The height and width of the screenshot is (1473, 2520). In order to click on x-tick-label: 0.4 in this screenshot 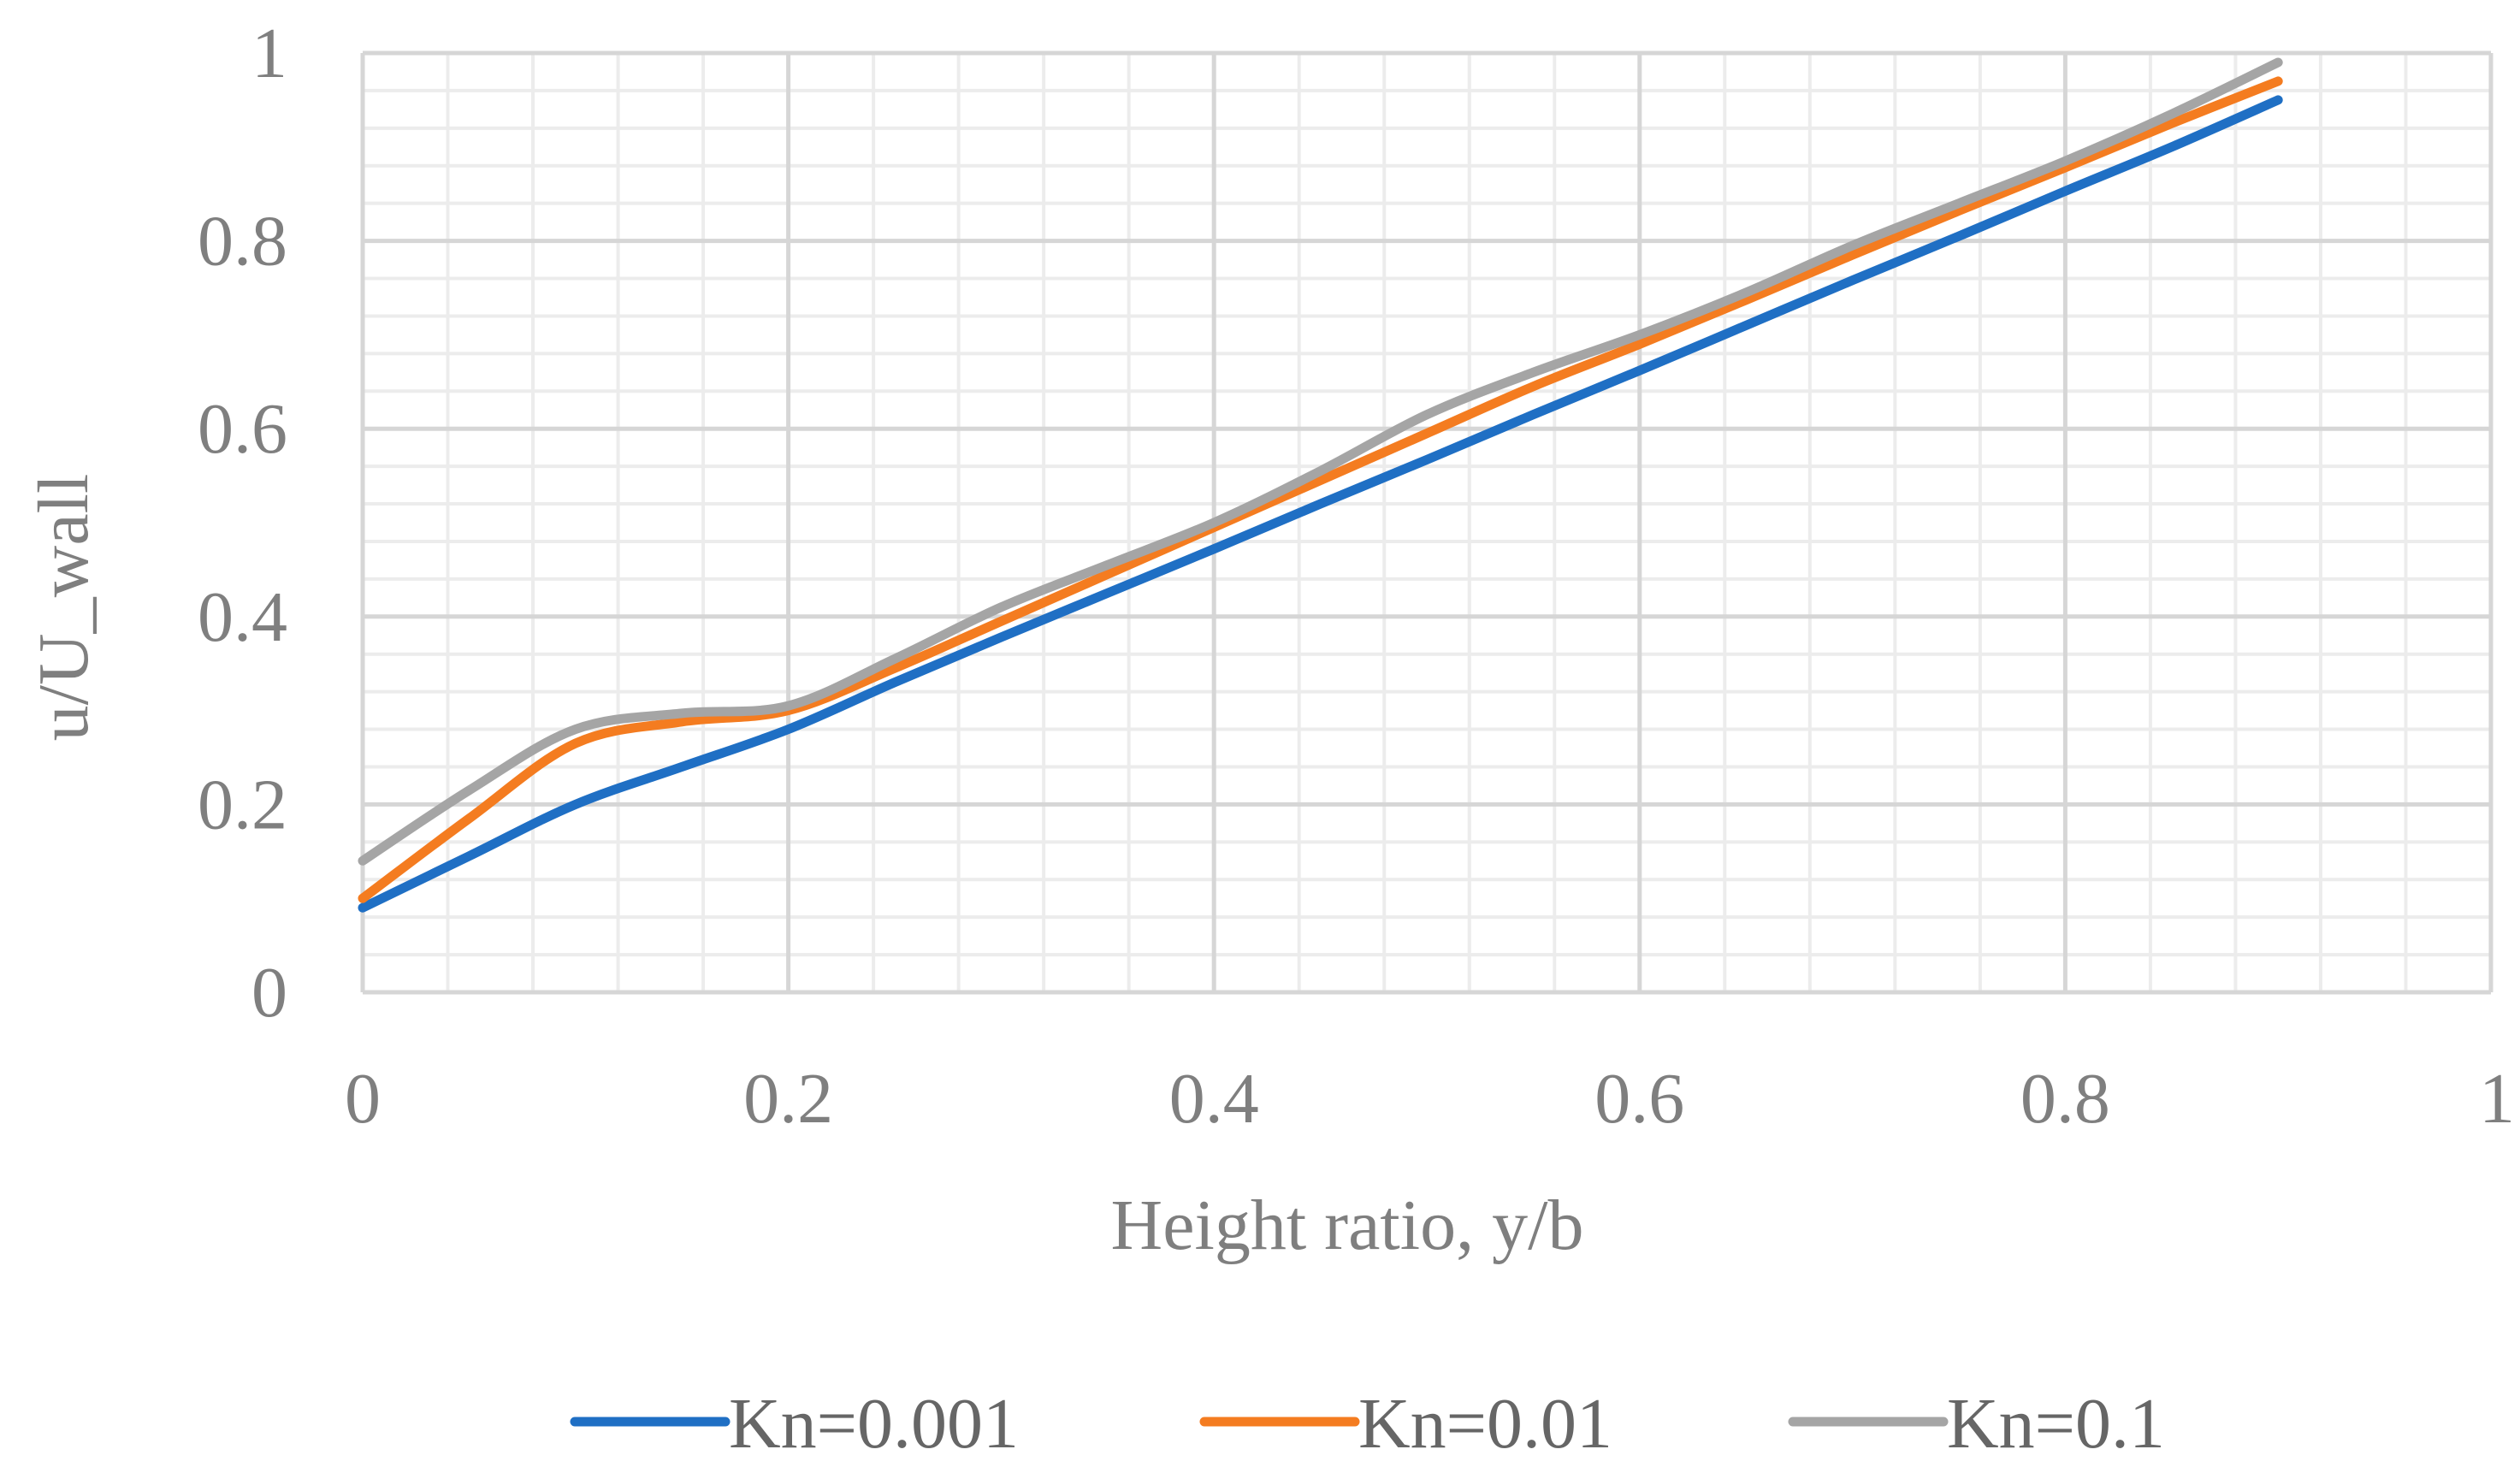, I will do `click(1214, 1099)`.